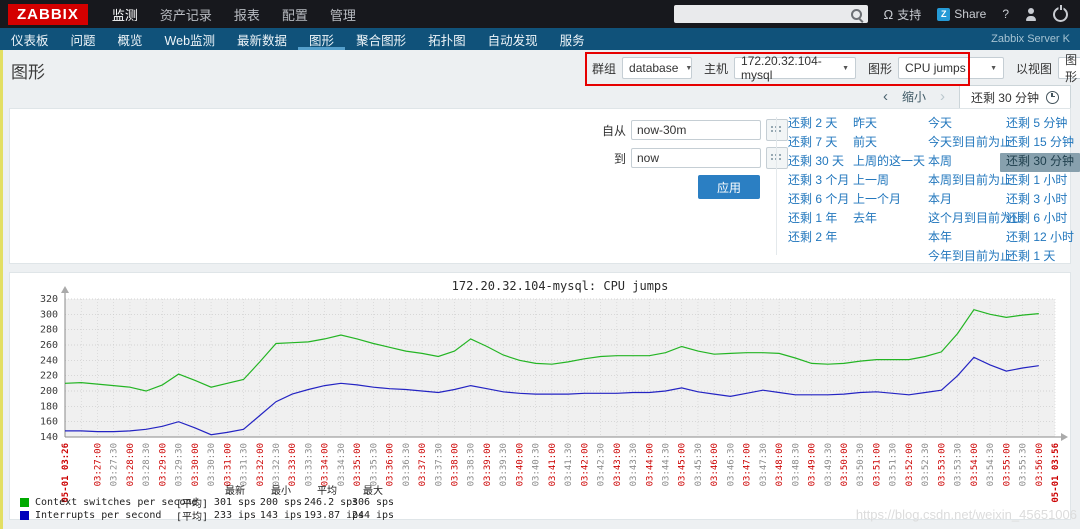  What do you see at coordinates (540, 14) in the screenshot?
I see `top-header: ZABBIX 监测 资产记录 报表 配置 管理 Ω 支持 Z Share ?` at bounding box center [540, 14].